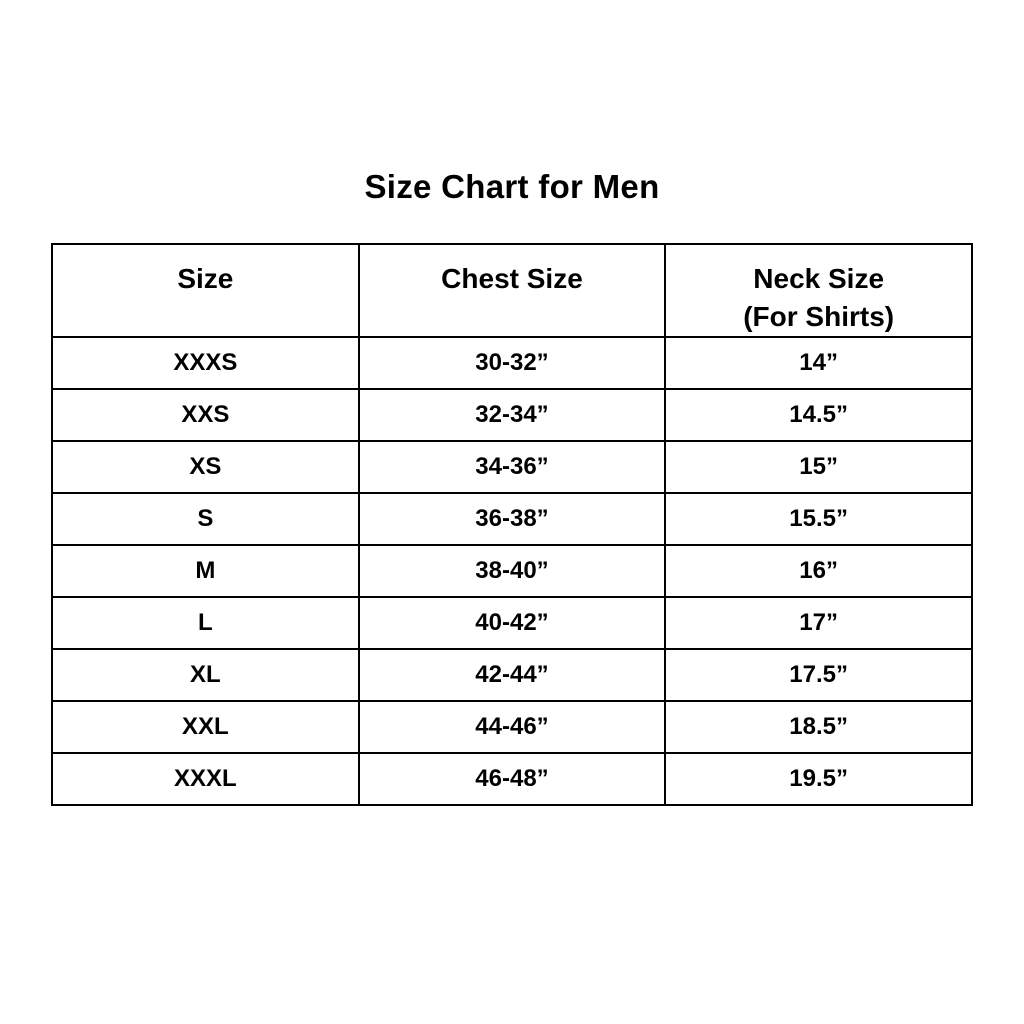 This screenshot has width=1024, height=1024. I want to click on column-header-neck-size: Neck Size (For Shirts), so click(818, 290).